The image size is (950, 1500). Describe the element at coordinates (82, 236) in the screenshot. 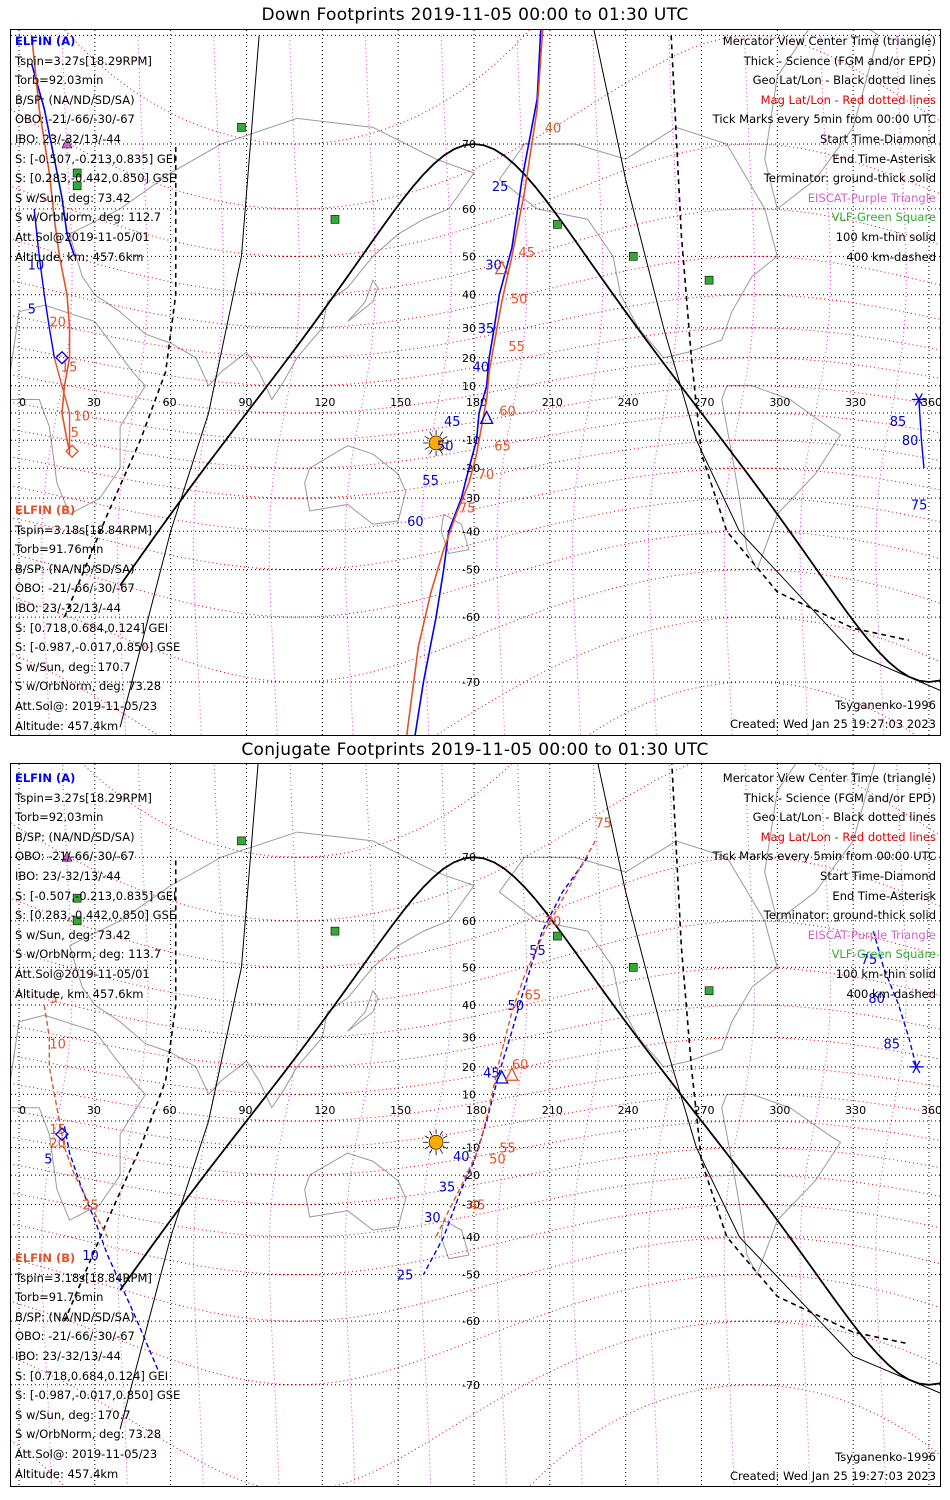

I see `info-line: Att.Sol@2019-11-05/01` at that location.